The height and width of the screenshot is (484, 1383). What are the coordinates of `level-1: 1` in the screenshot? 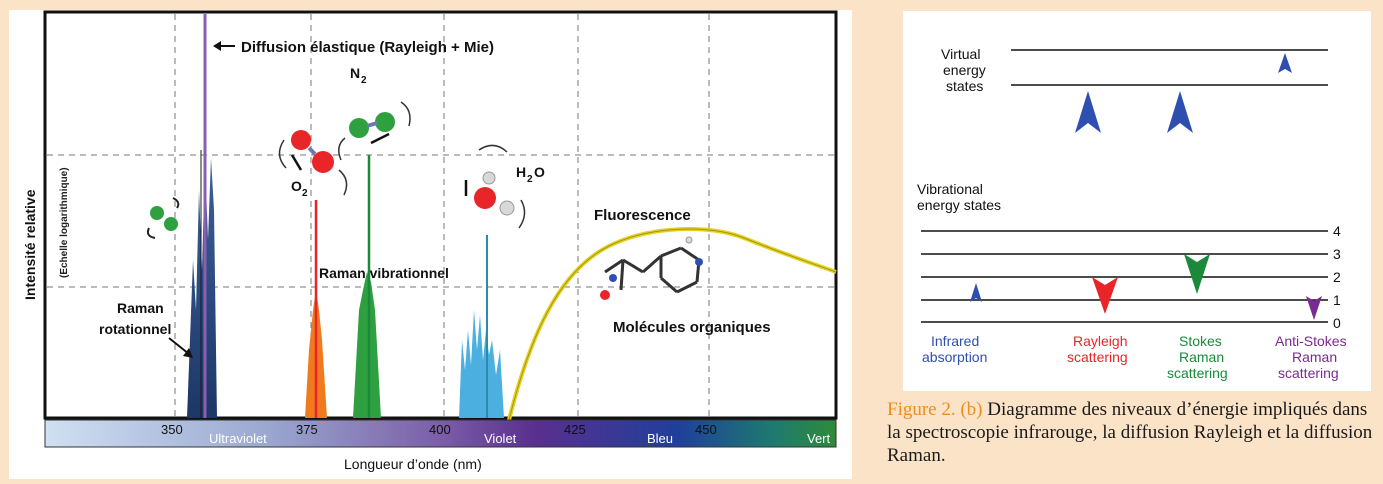 It's located at (1337, 300).